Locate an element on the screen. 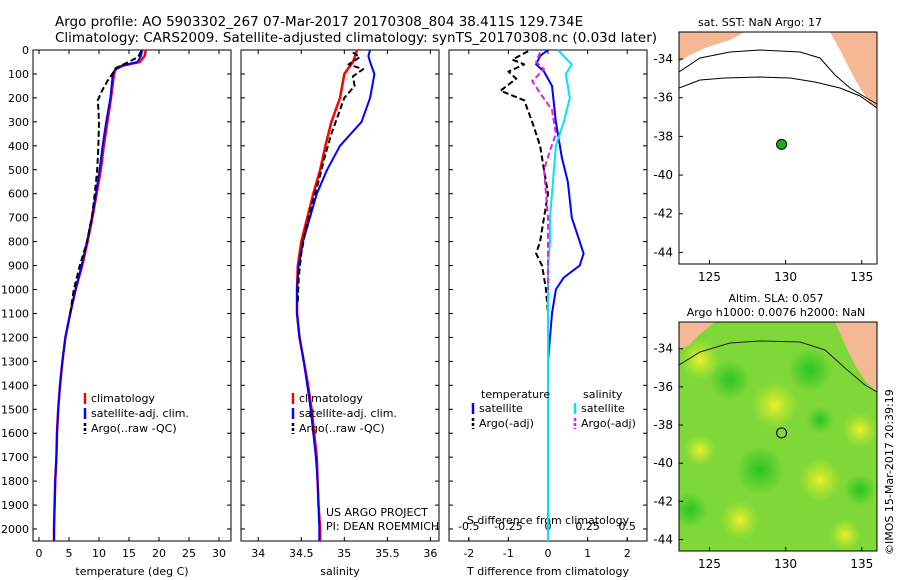 This screenshot has height=580, width=900. depth-tick-label: 2000 is located at coordinates (15, 529).